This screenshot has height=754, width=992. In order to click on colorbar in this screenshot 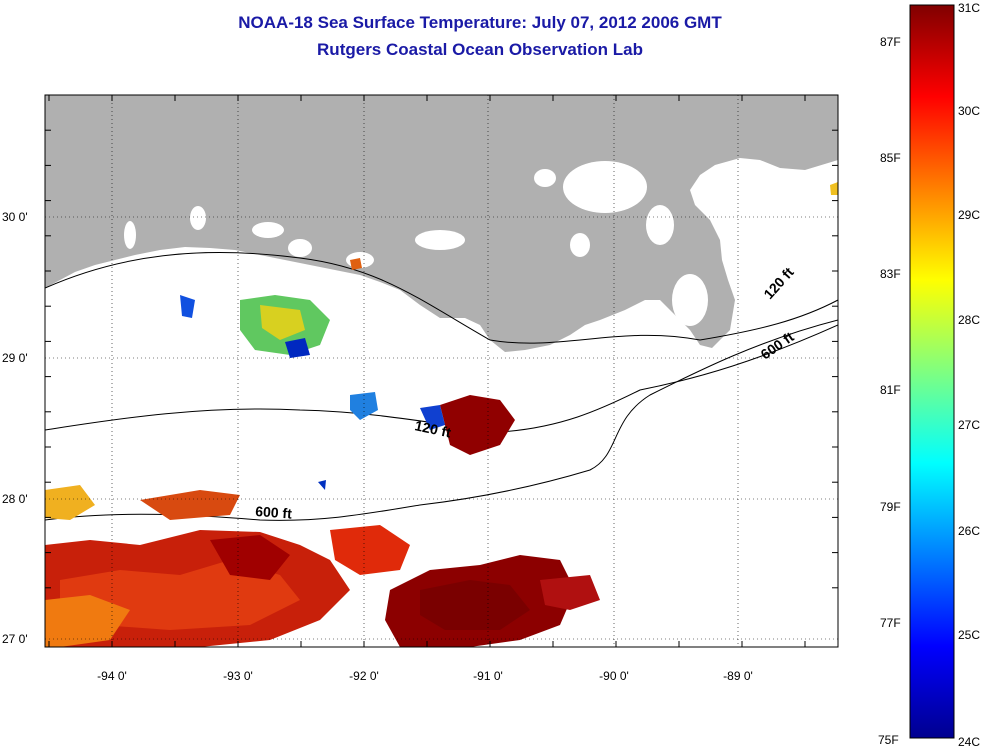, I will do `click(932, 371)`.